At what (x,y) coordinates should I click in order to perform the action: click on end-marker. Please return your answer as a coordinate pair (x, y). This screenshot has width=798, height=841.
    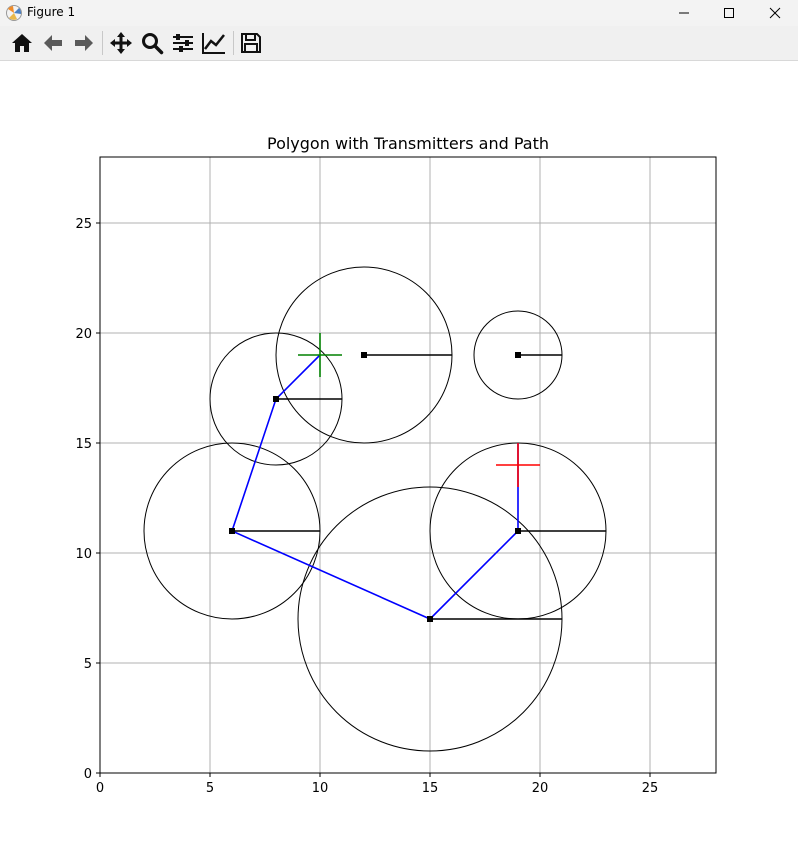
    Looking at the image, I should click on (518, 465).